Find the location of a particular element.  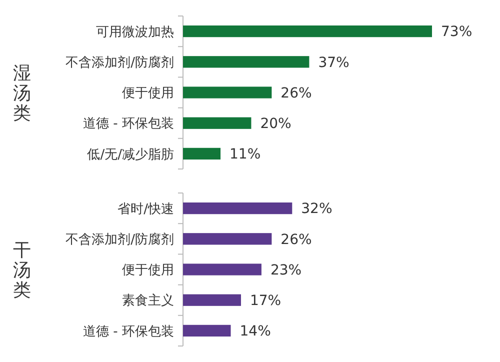

data-label: 73% is located at coordinates (456, 32).